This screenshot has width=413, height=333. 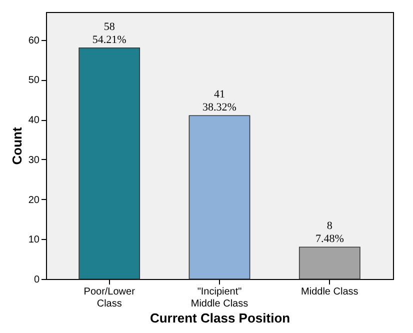 I want to click on x-axis-title: Current Class Position, so click(x=220, y=318).